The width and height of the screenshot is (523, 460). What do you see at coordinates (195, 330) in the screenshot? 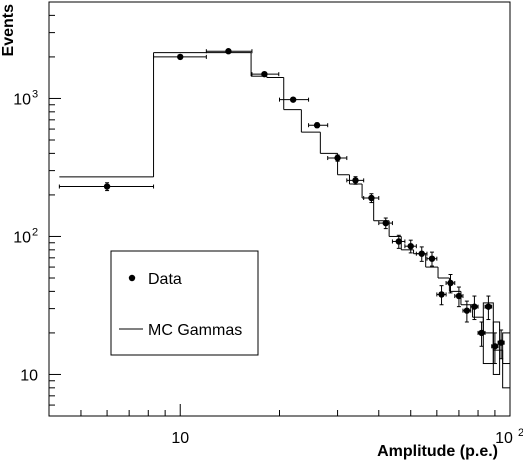
I see `legend-mc-label: MC Gammas` at bounding box center [195, 330].